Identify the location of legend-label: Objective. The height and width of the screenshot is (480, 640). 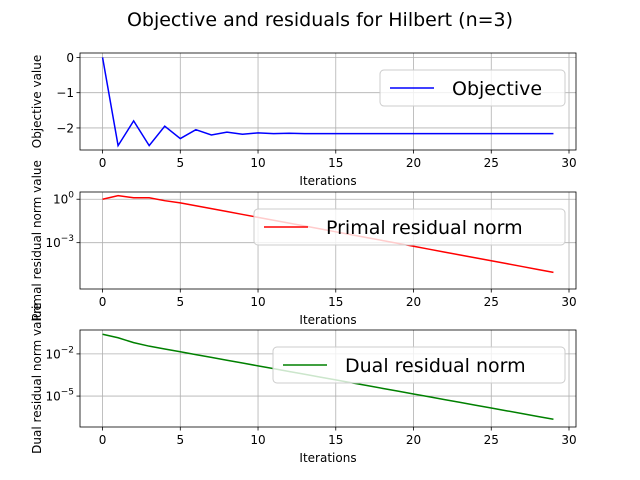
(497, 89).